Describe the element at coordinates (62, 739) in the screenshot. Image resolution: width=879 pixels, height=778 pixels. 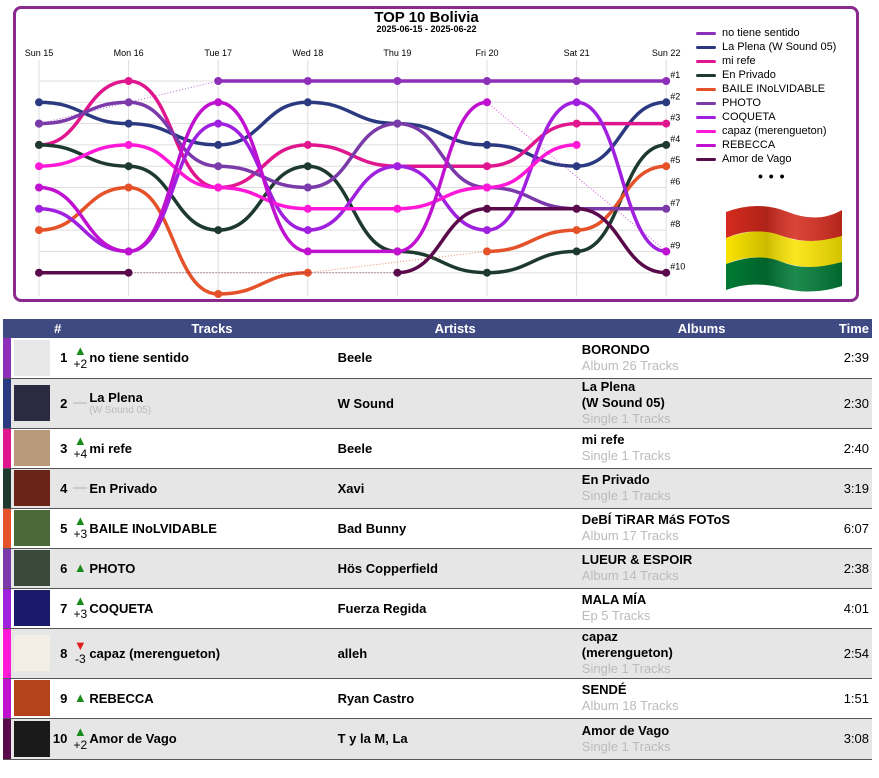
I see `rank-number: 10` at that location.